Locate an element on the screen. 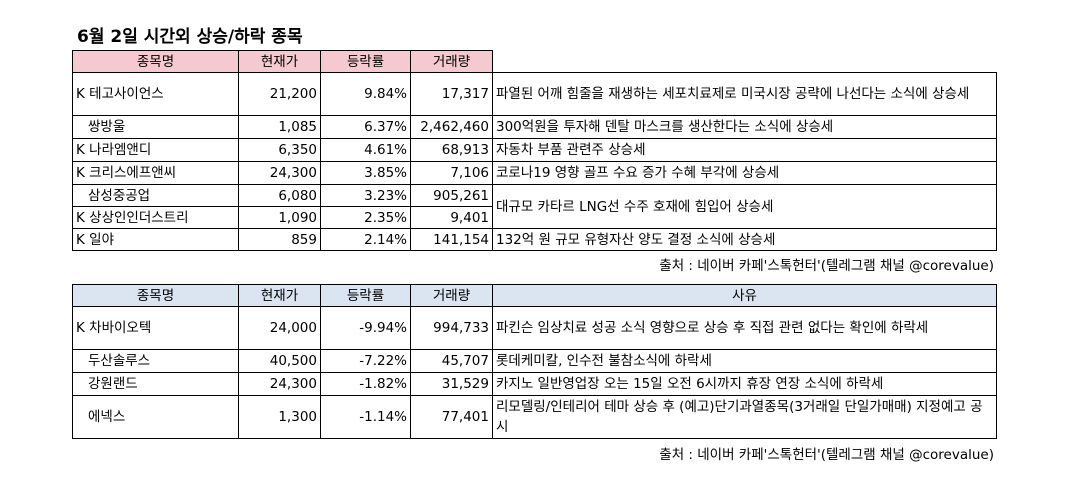 Image resolution: width=1086 pixels, height=486 pixels. stock-change: 2.14% is located at coordinates (365, 239).